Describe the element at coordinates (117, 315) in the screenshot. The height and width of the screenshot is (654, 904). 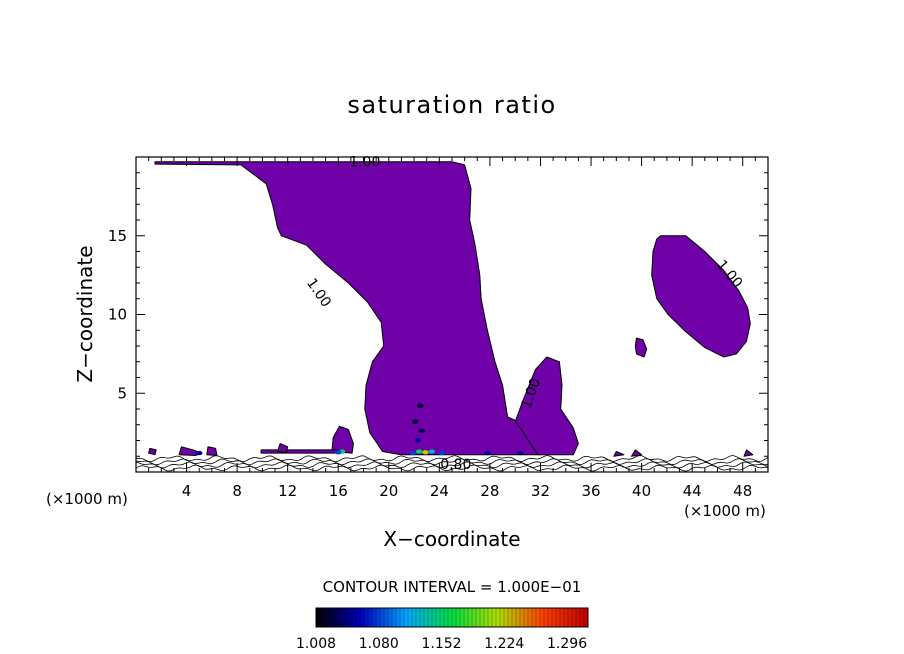
I see `y-tick-label: 10` at that location.